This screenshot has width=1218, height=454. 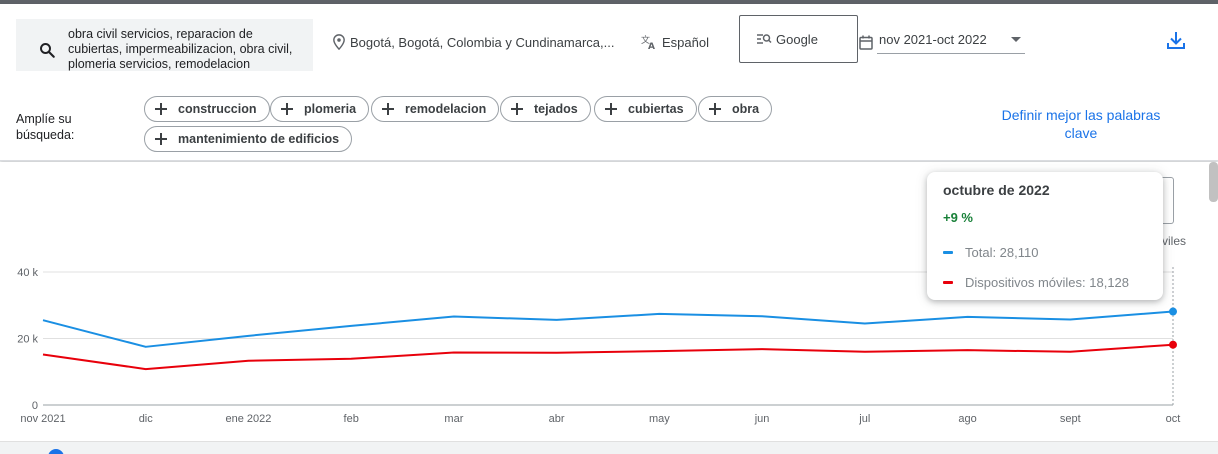 I want to click on x-tick-label: ago, so click(x=967, y=419).